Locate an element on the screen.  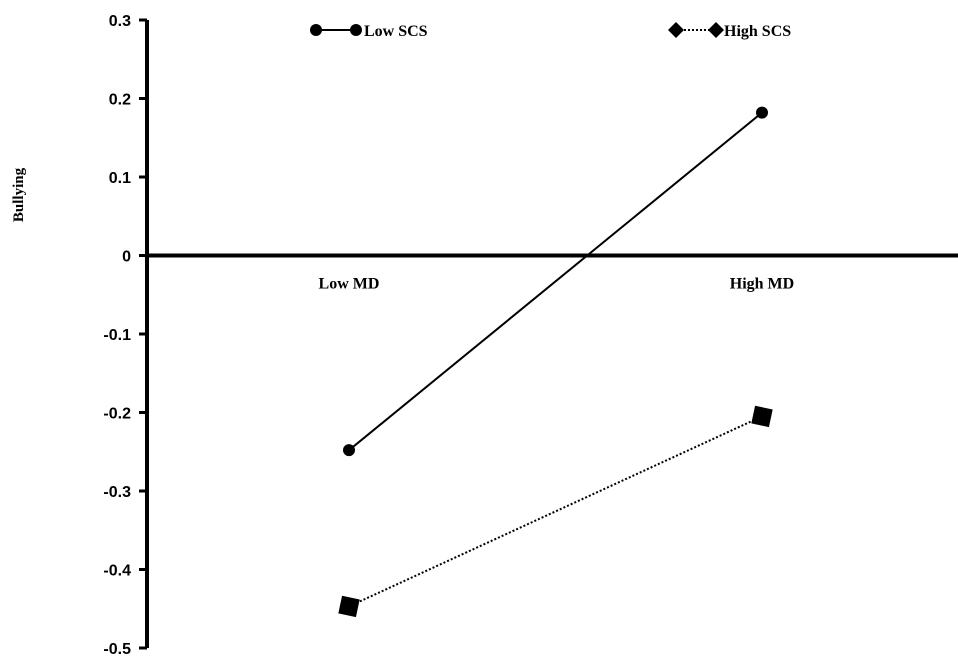
x-axis-labels: Low MD High MD is located at coordinates (557, 284).